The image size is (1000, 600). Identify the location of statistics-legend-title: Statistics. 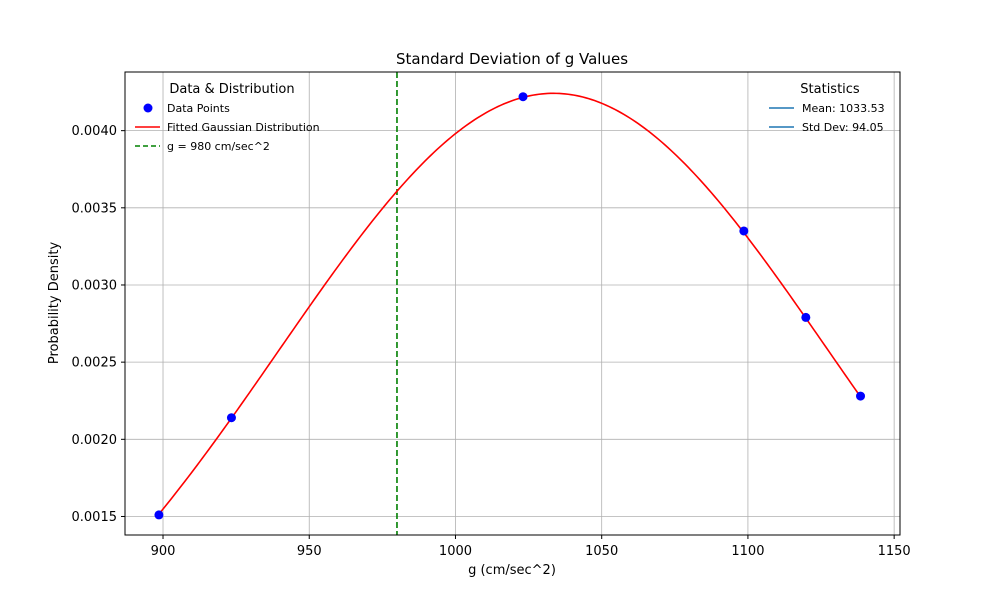
(830, 89).